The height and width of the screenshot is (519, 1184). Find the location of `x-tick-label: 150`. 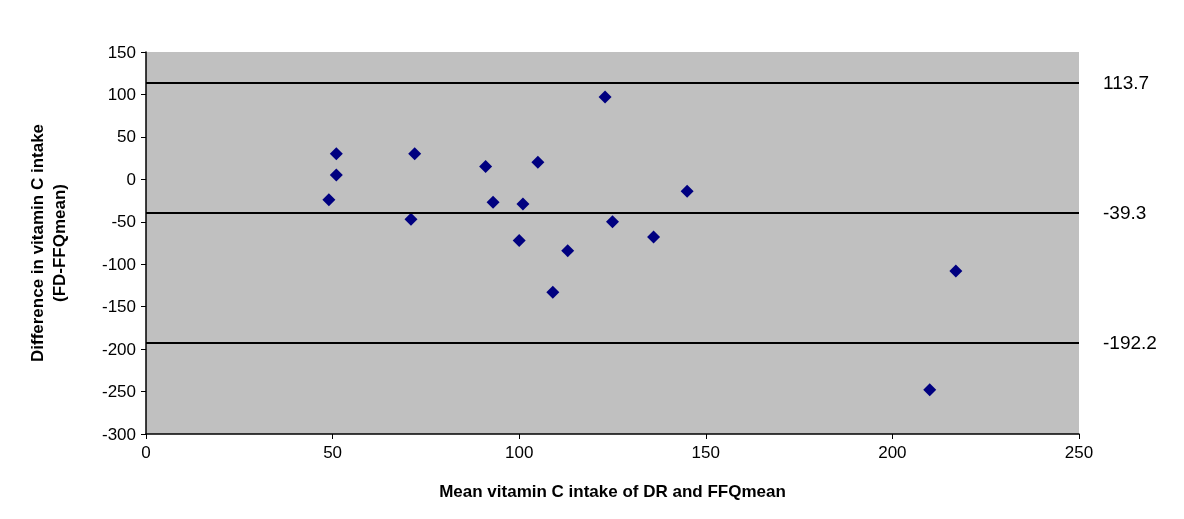

x-tick-label: 150 is located at coordinates (705, 452).